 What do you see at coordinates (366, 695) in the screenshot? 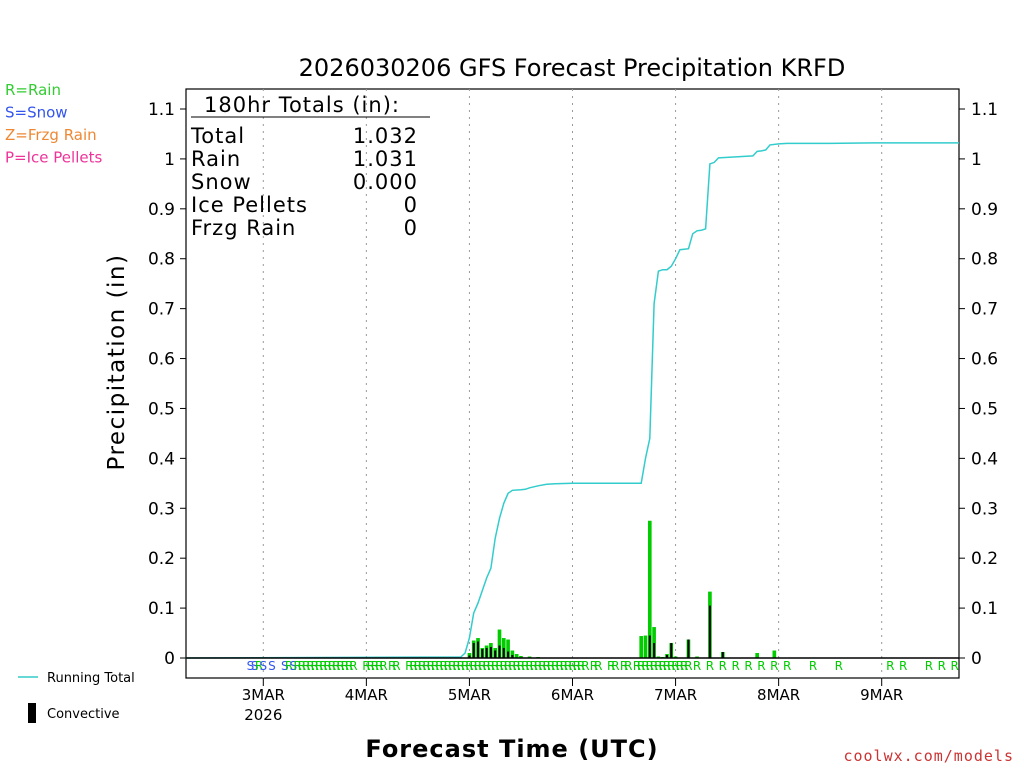
I see `x-tick-label: 4MAR` at bounding box center [366, 695].